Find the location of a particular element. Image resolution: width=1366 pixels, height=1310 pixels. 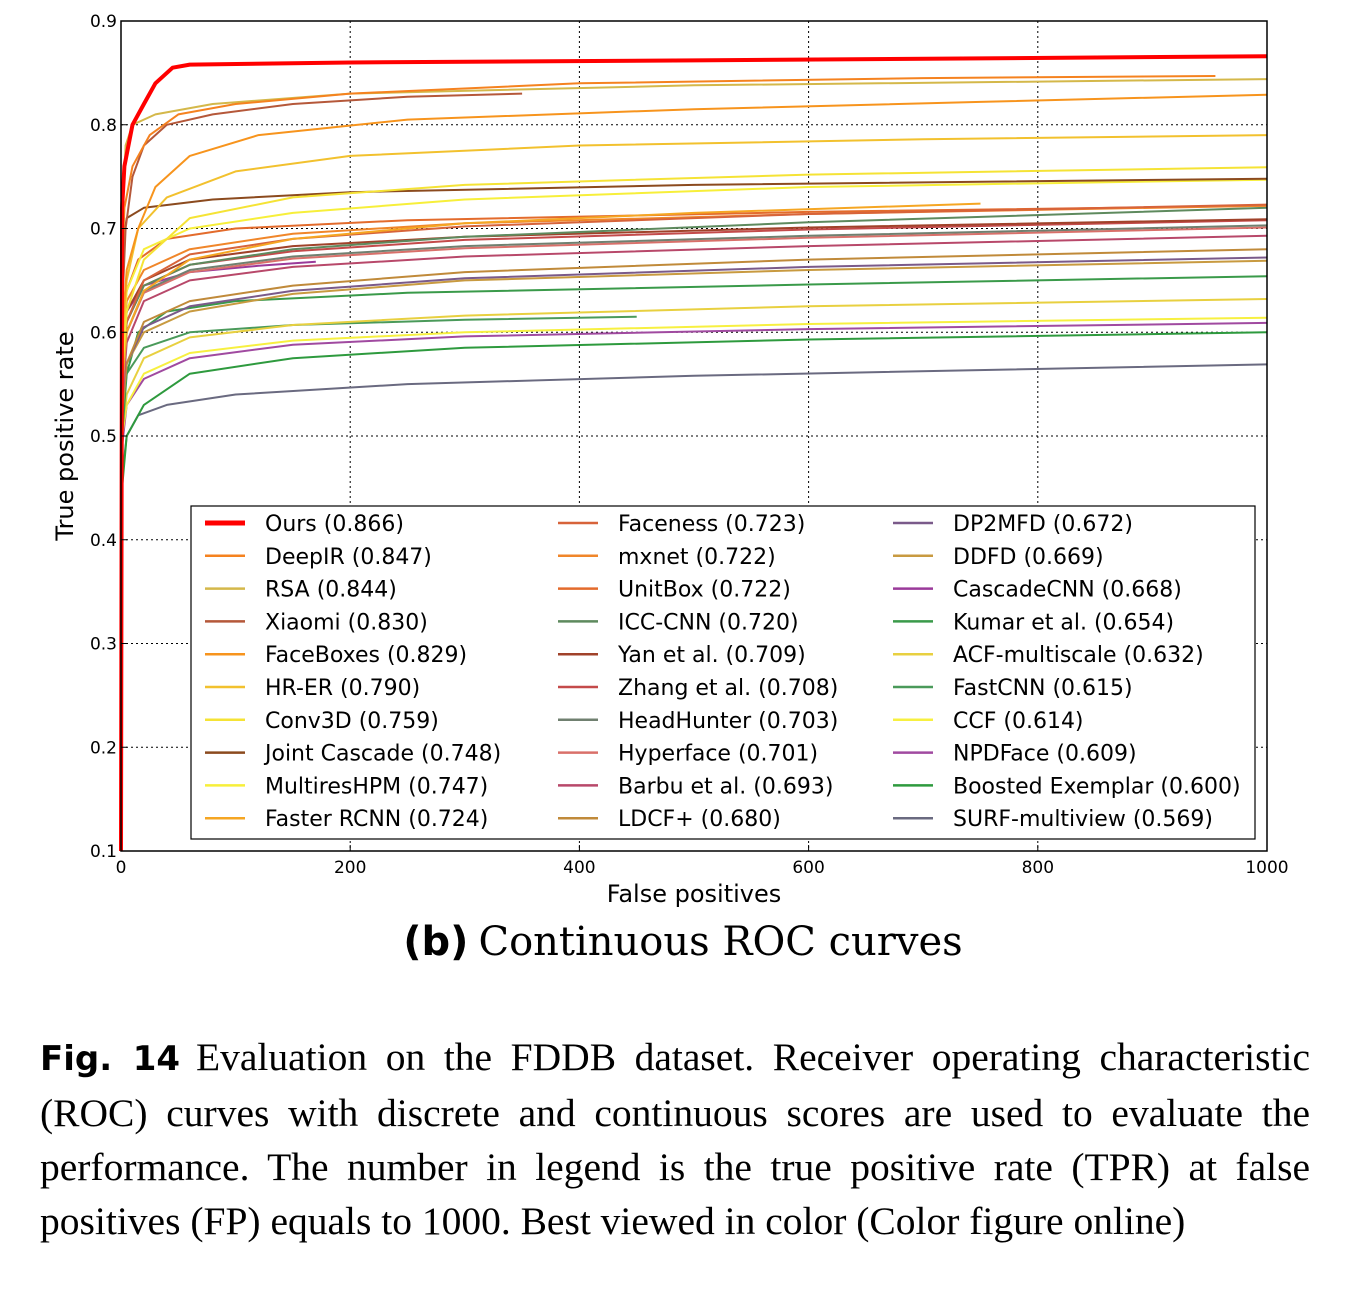

legend-label: CCF (0.614) is located at coordinates (1018, 721).